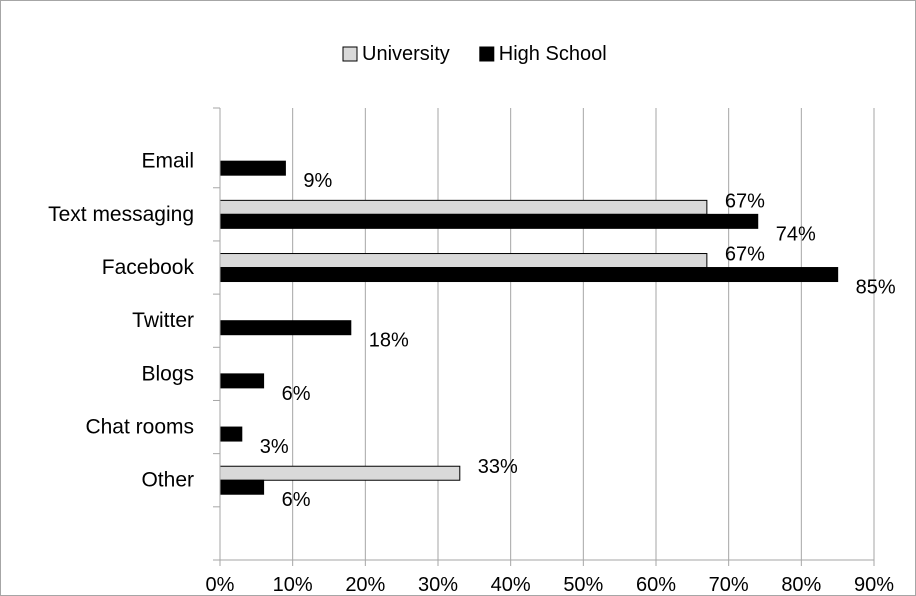 The height and width of the screenshot is (596, 916). I want to click on x-tick-label-10: 10%, so click(293, 585).